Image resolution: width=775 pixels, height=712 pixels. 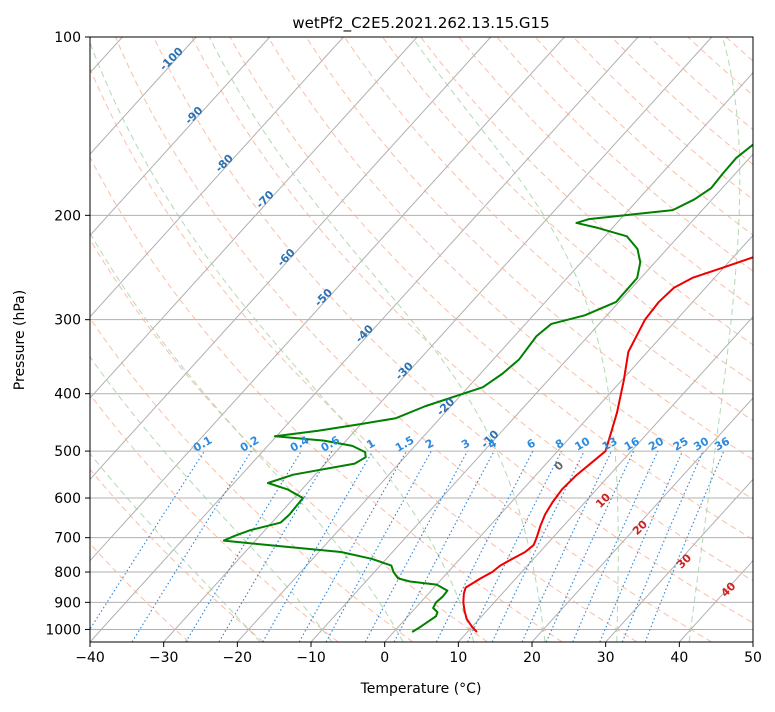 What do you see at coordinates (458, 658) in the screenshot?
I see `x-tick-label: 10` at bounding box center [458, 658].